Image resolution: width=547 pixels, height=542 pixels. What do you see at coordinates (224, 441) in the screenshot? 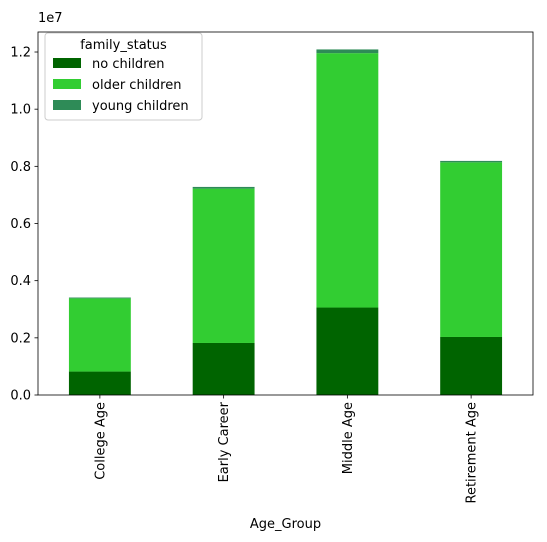
I see `x-tick-label-1: Early Career` at bounding box center [224, 441].